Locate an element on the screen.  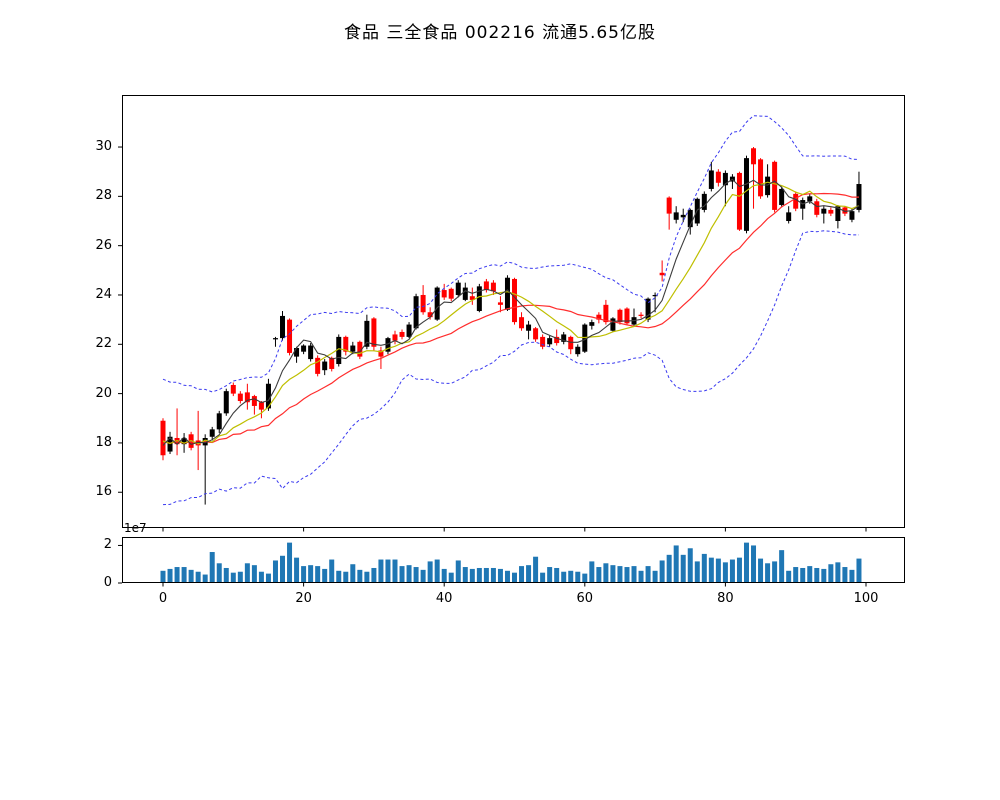
price-tick-label: 28 is located at coordinates (103, 196).